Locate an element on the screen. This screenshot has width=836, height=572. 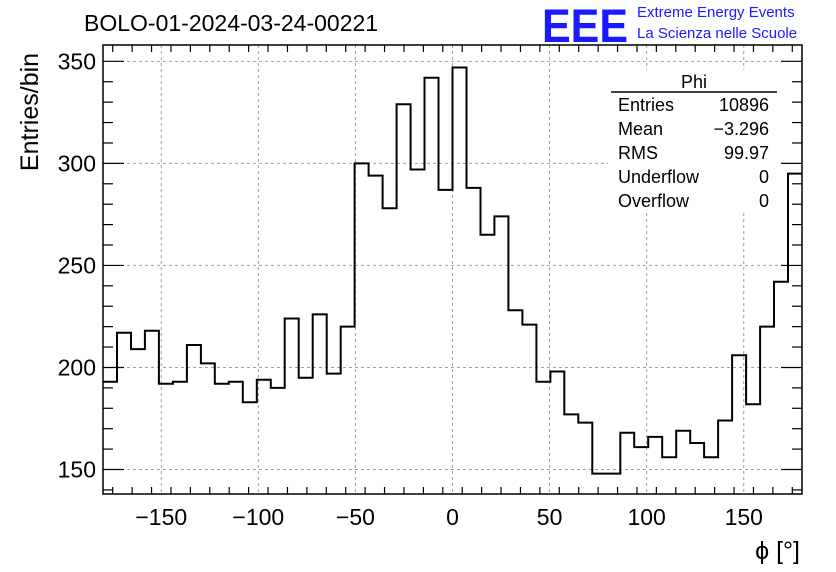
y-tick-label: 200 is located at coordinates (77, 367).